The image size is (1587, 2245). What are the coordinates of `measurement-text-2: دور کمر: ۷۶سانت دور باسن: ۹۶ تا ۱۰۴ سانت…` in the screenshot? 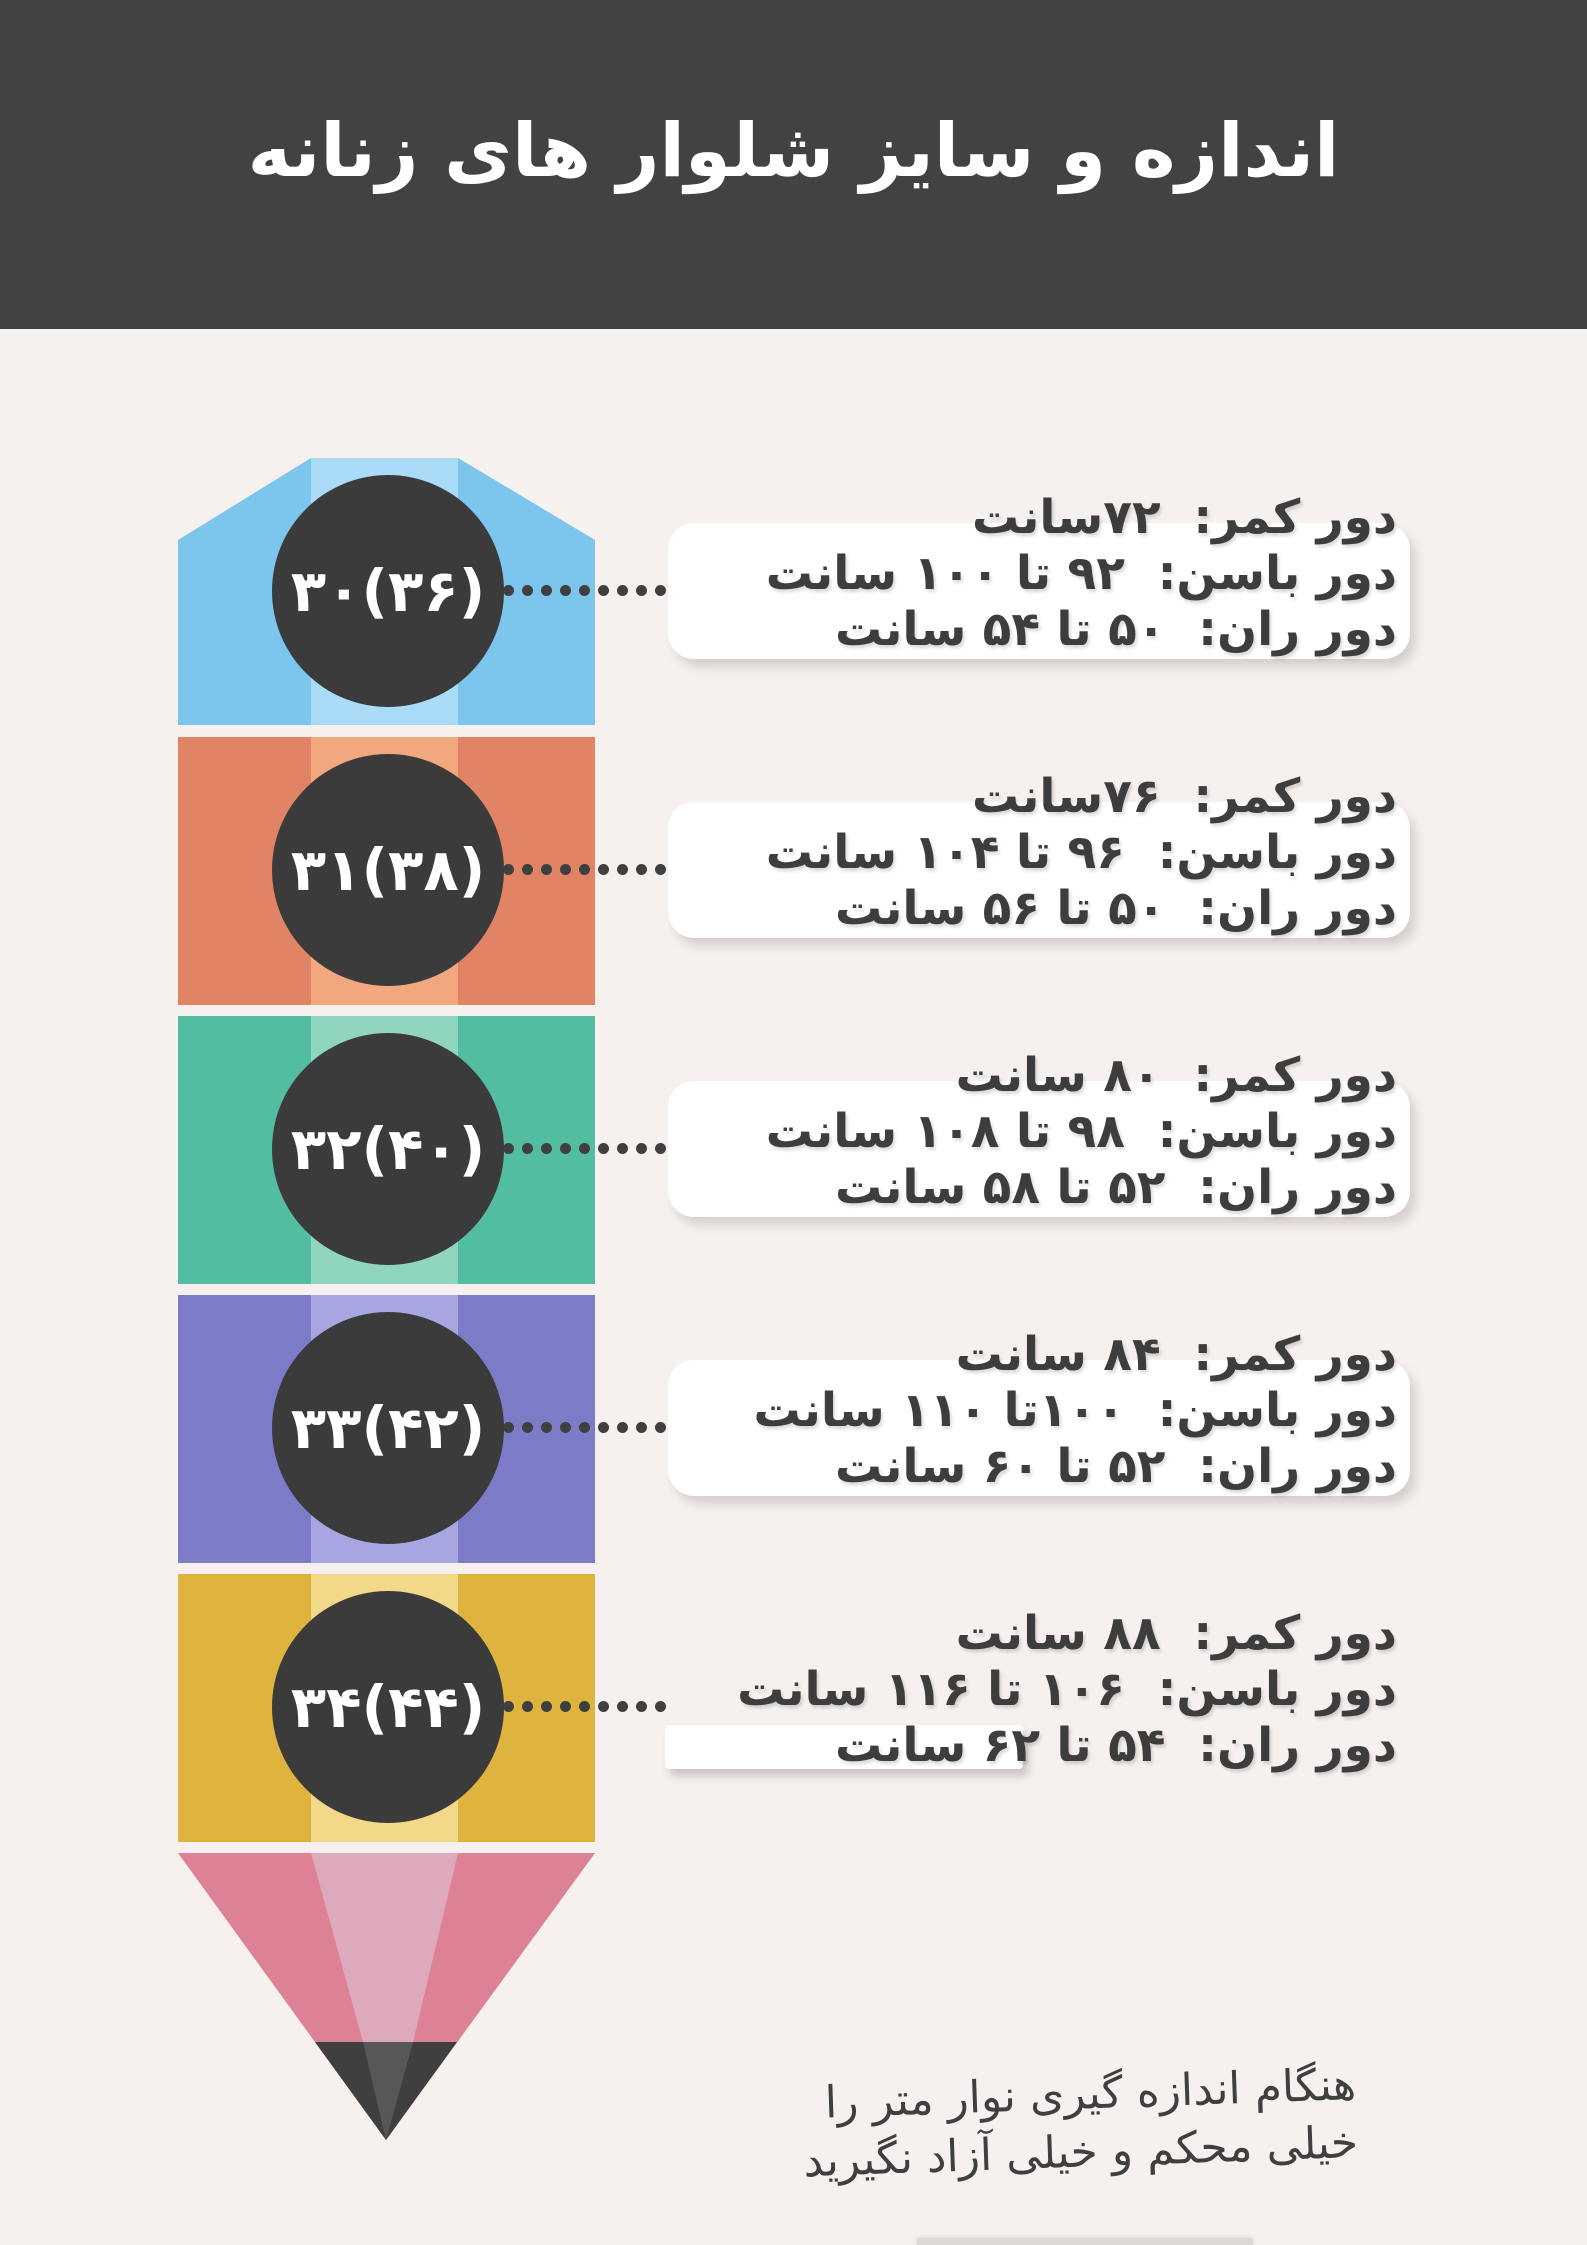 It's located at (1017, 853).